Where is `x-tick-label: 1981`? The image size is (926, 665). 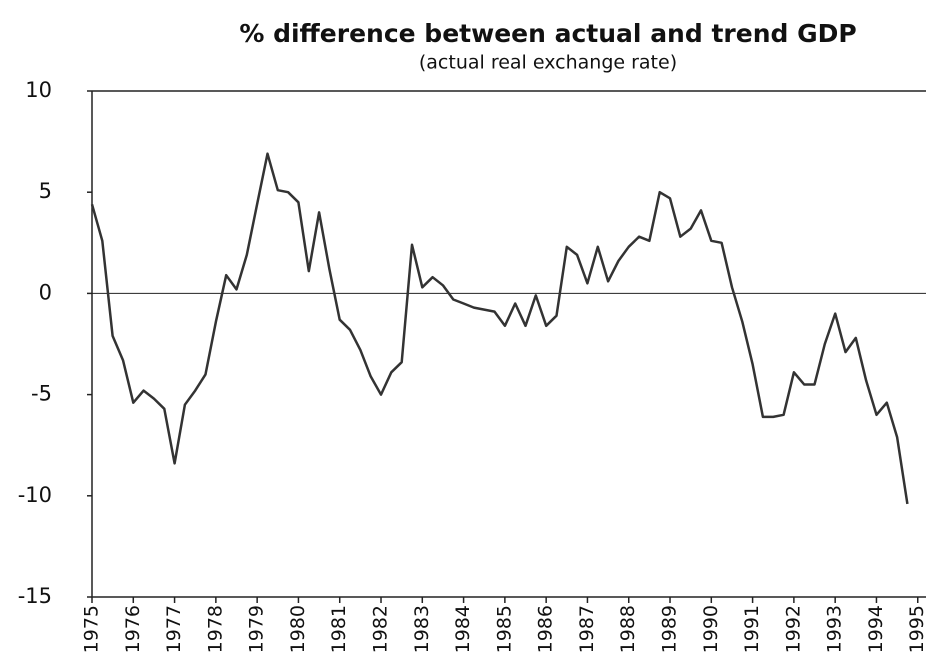
x-tick-label: 1981 is located at coordinates (339, 629).